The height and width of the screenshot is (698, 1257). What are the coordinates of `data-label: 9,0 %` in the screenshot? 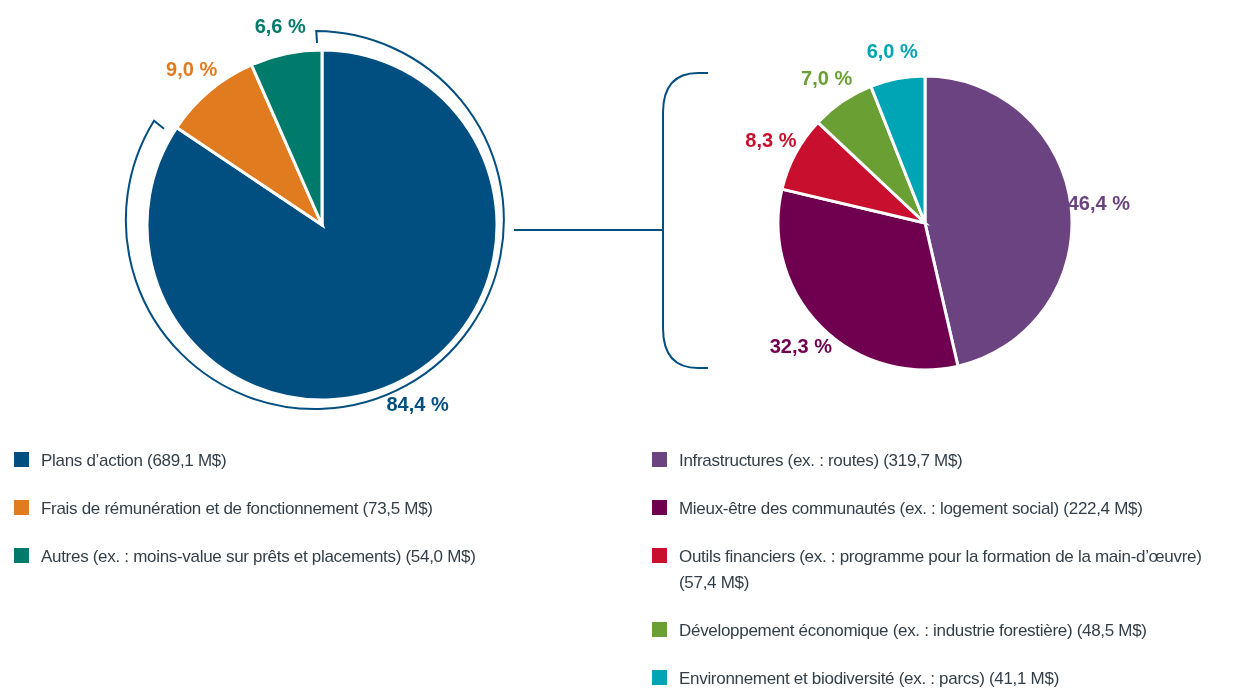 It's located at (192, 69).